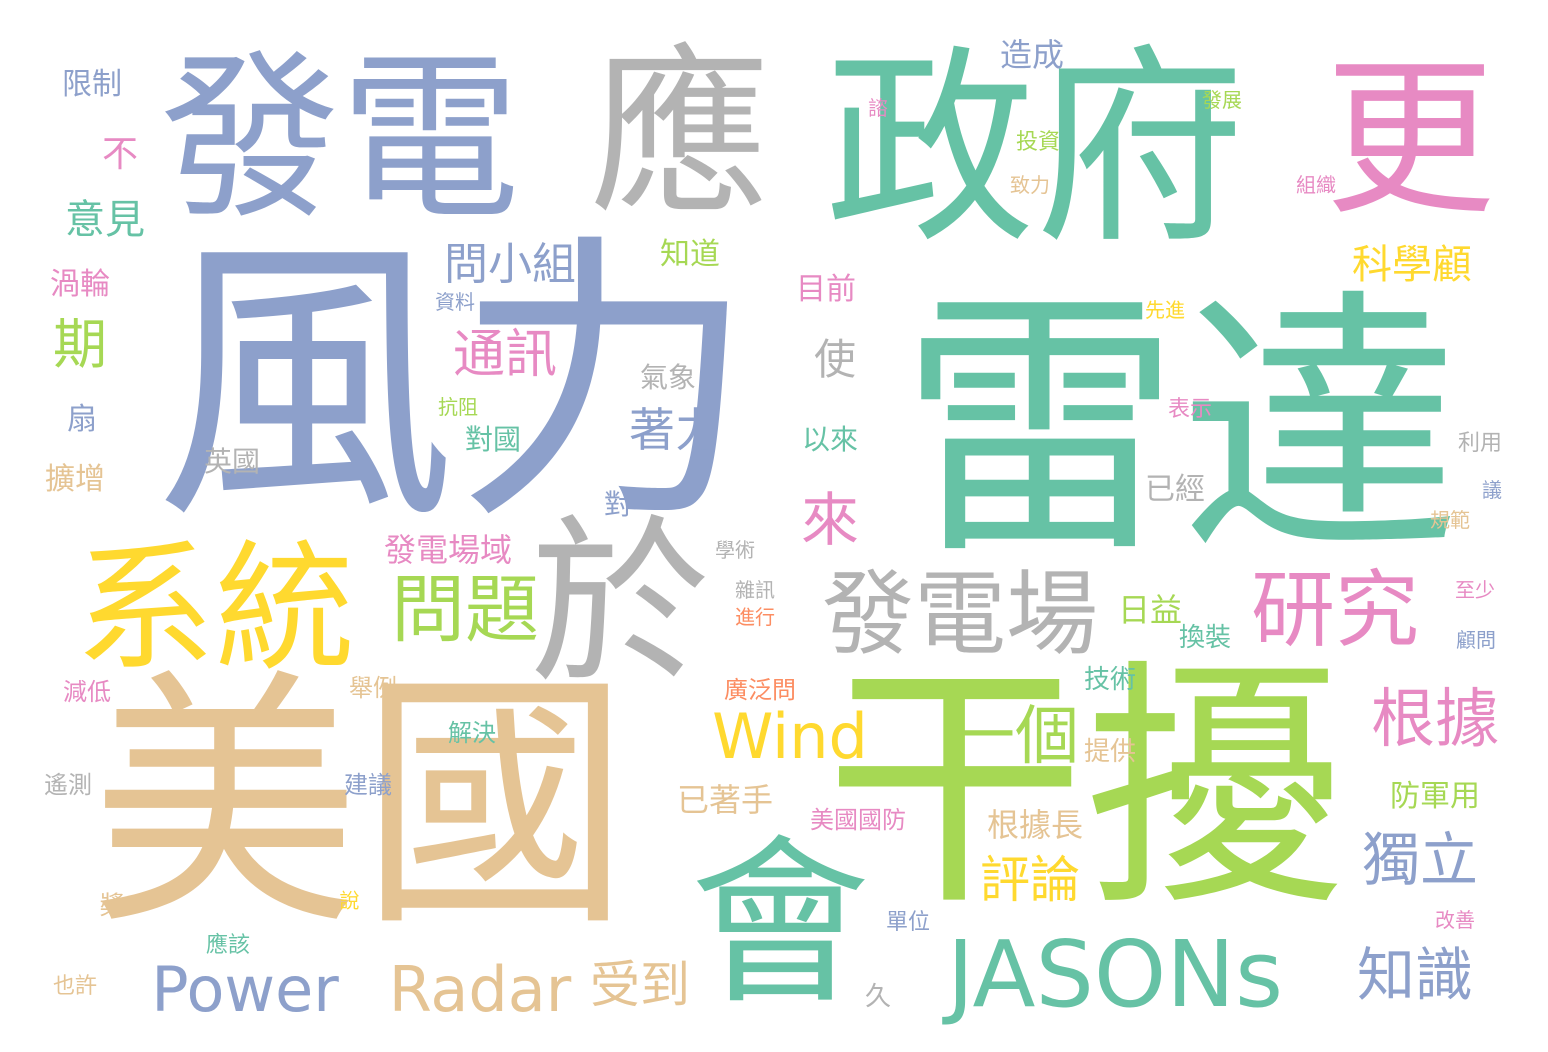  I want to click on word-tongxun: 通訊, so click(505, 355).